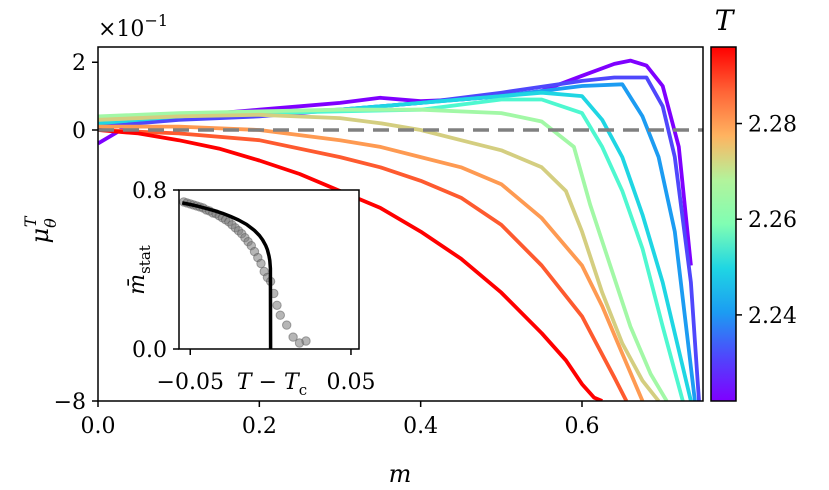 Image resolution: width=829 pixels, height=490 pixels. Describe the element at coordinates (50, 223) in the screenshot. I see `main-y-label-sub: θ` at that location.